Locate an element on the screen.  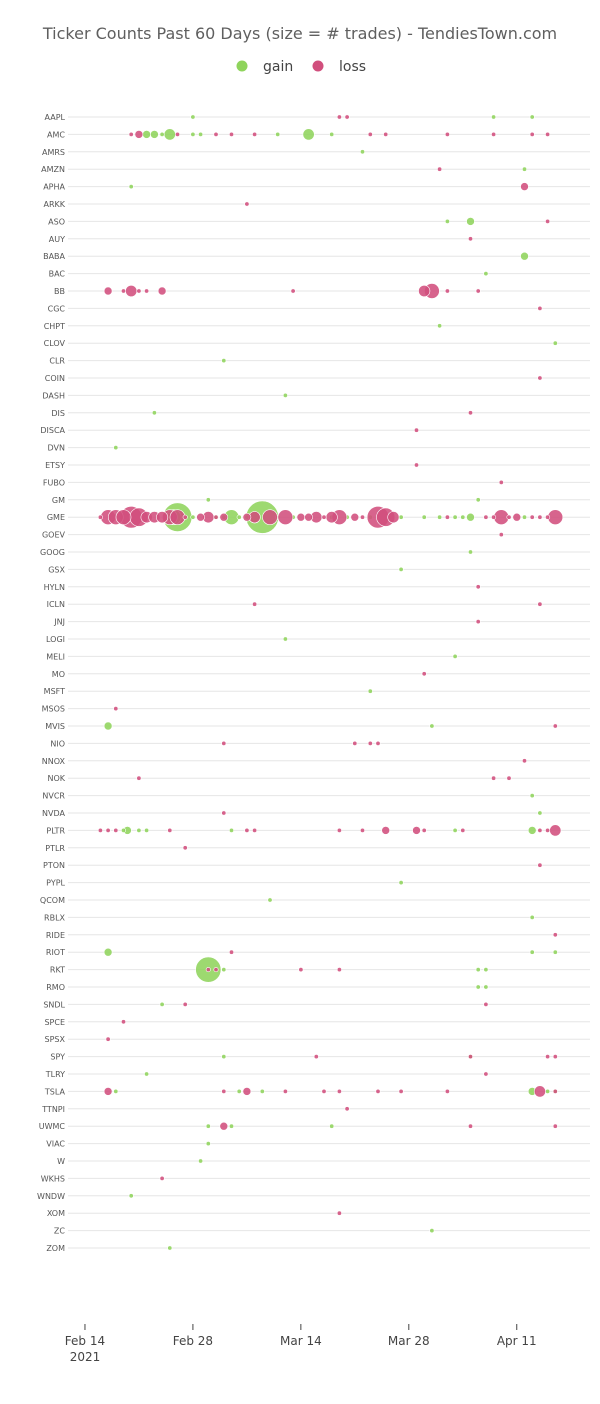
gain-point-PYPL is located at coordinates (401, 883).